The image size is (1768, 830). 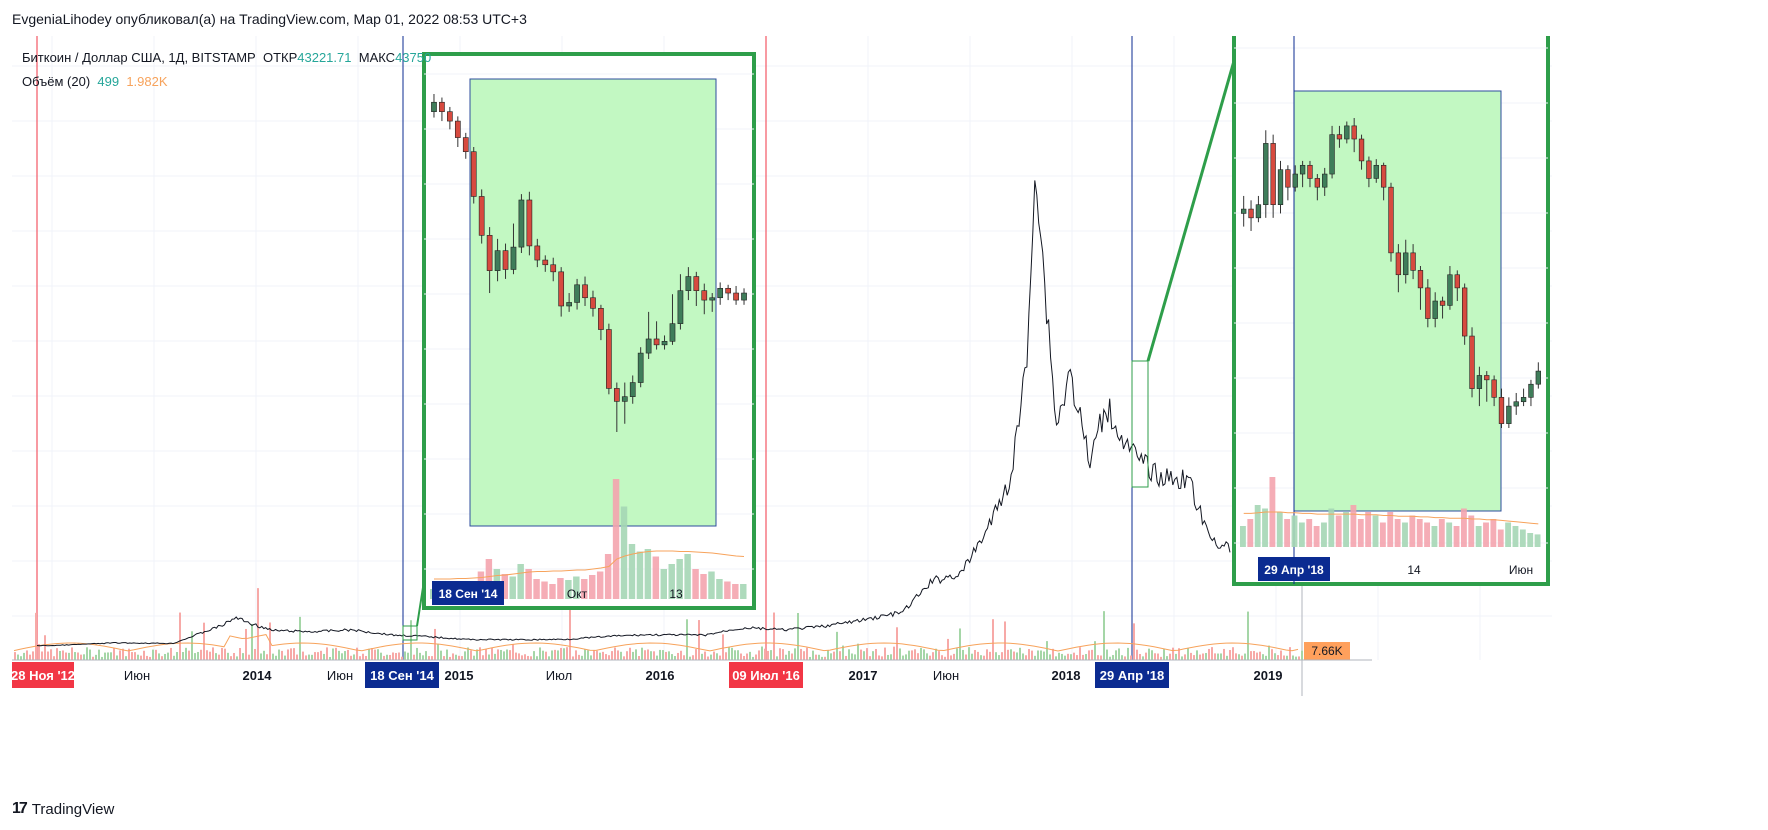 What do you see at coordinates (56, 81) in the screenshot?
I see `volume-label: Объём (20)` at bounding box center [56, 81].